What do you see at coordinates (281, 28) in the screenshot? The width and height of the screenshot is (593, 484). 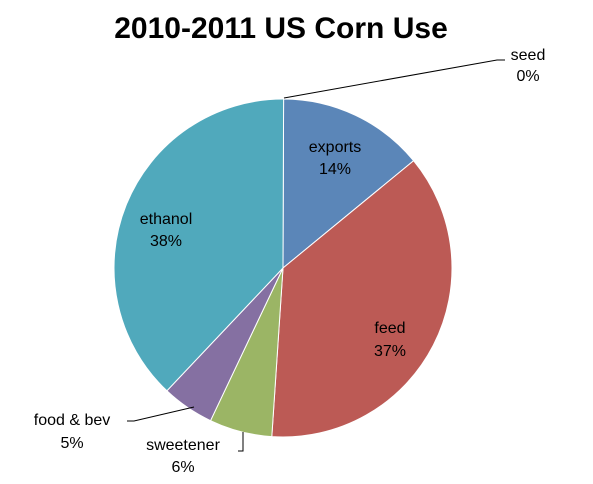 I see `chart-title: 2010-2011 US Corn Use` at bounding box center [281, 28].